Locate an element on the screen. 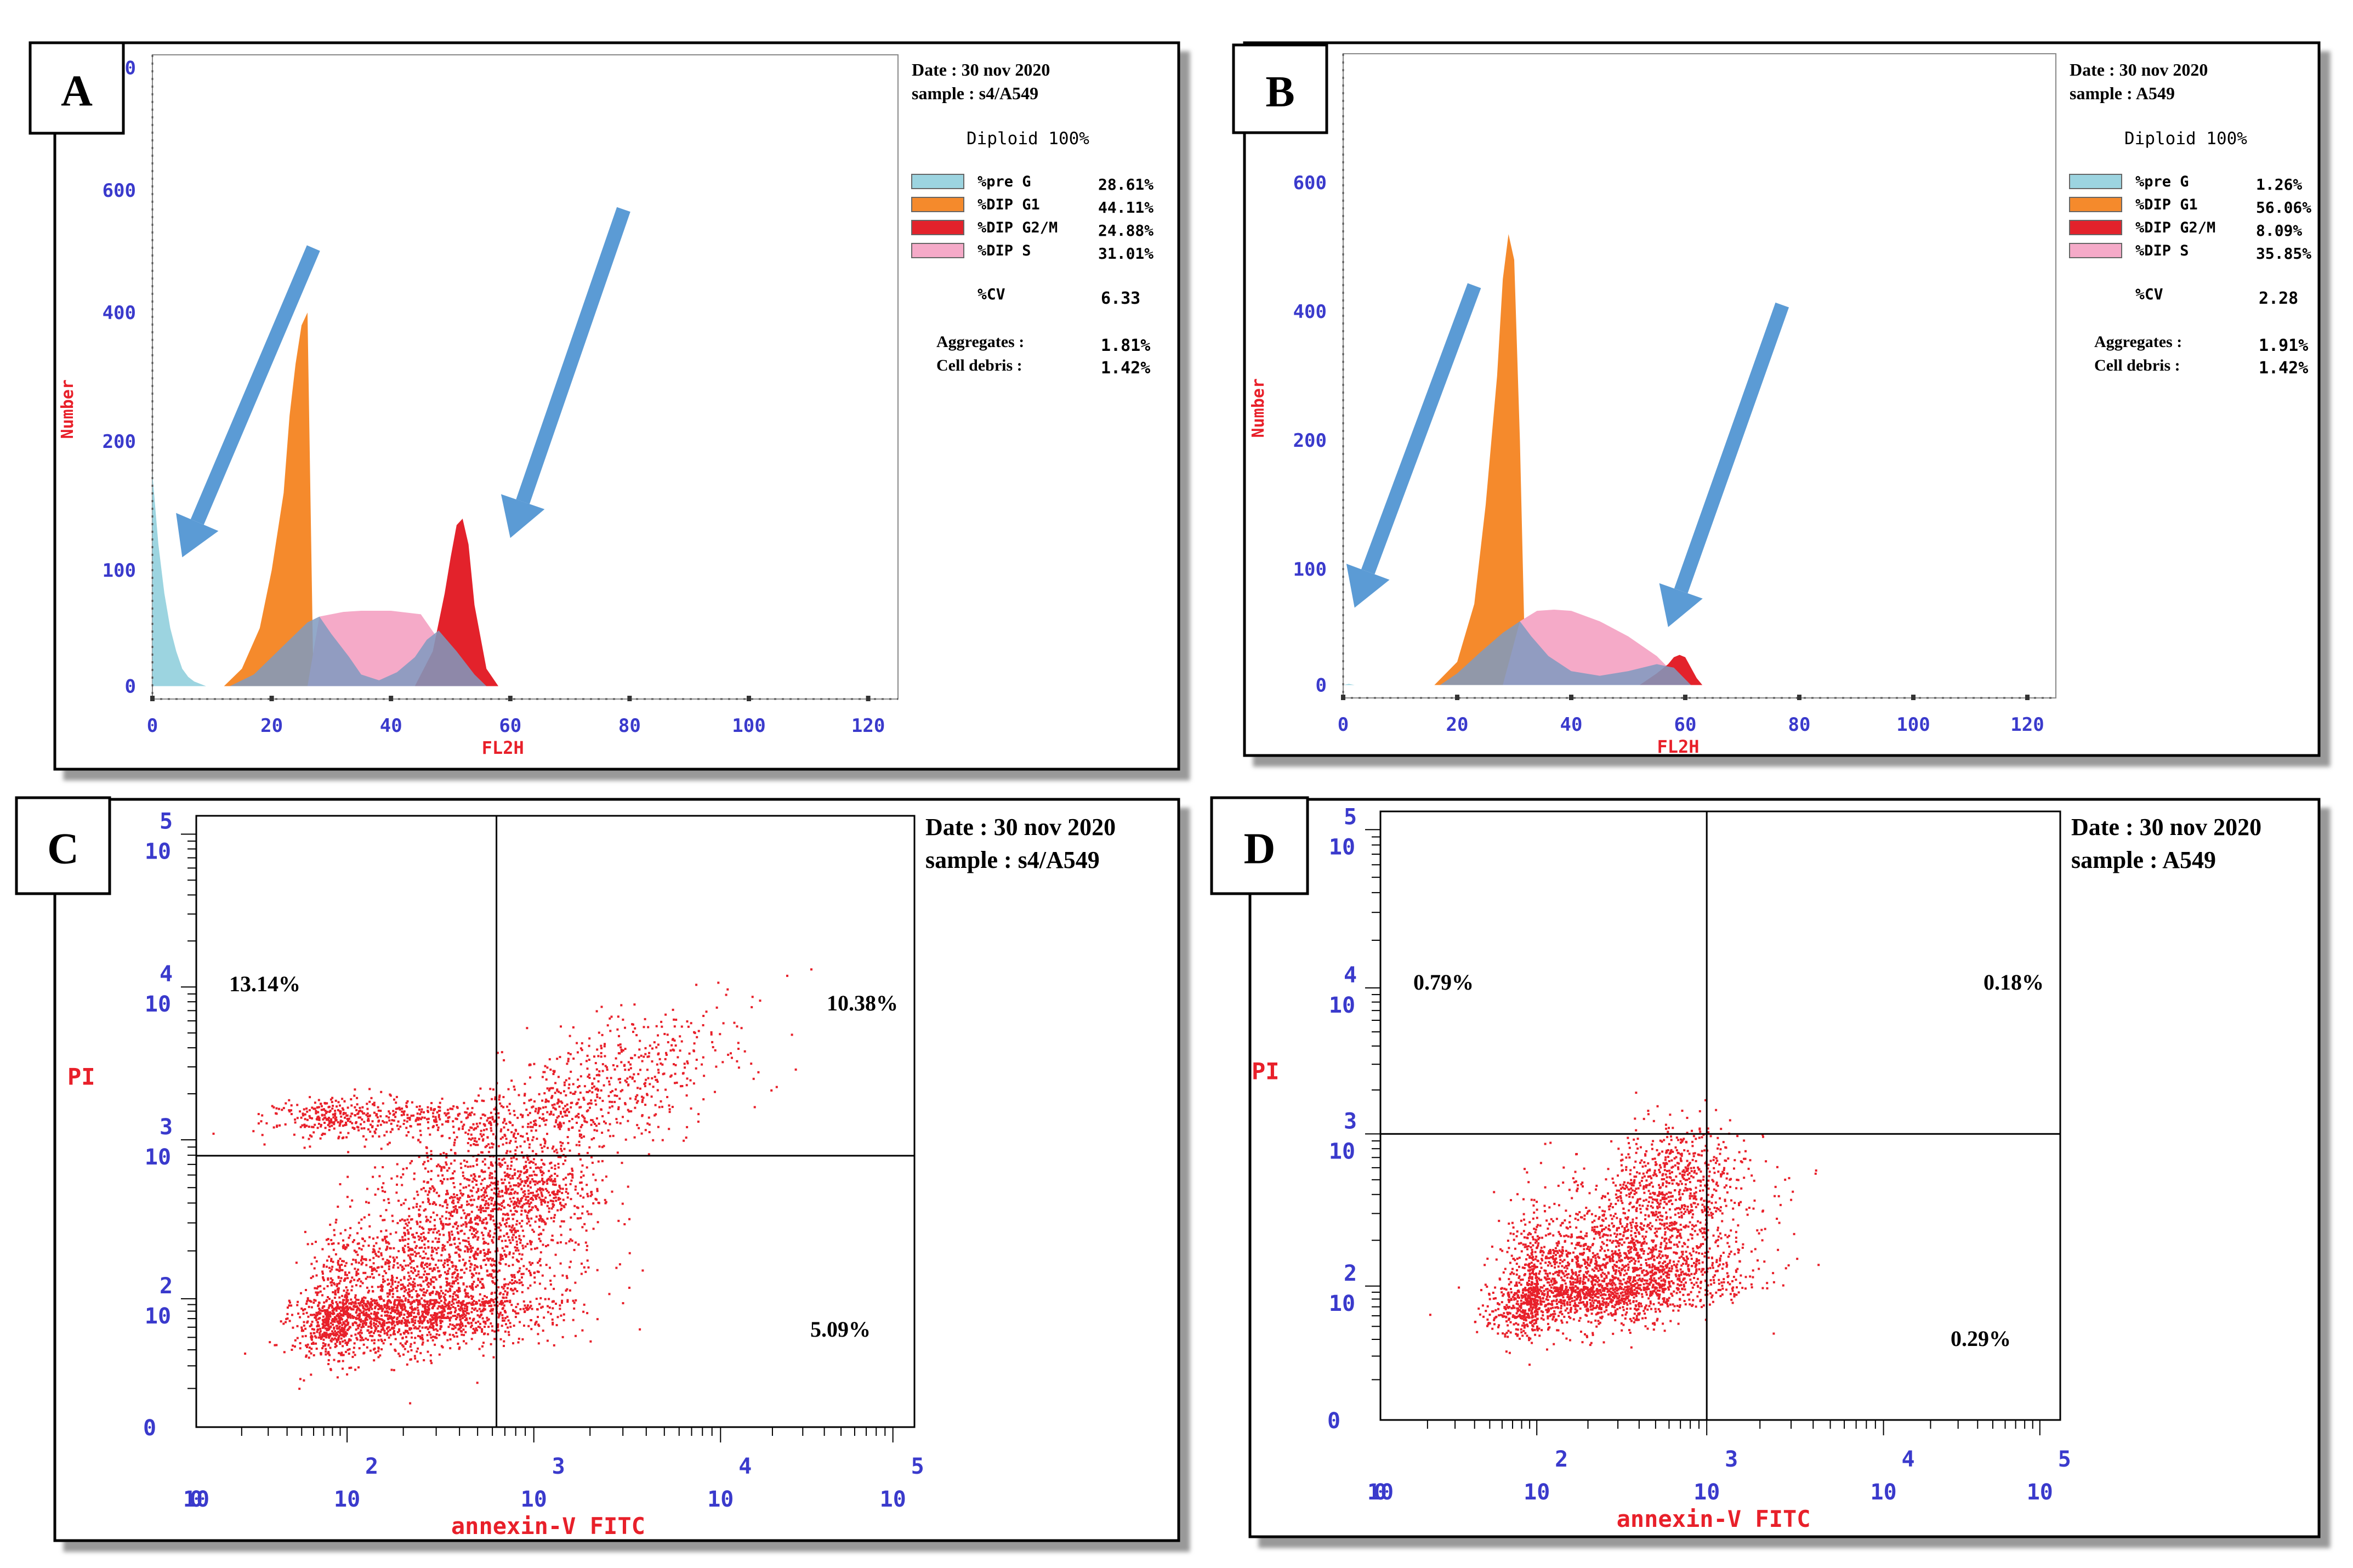 This screenshot has height=1568, width=2353. sample-text: sample : s4/A549 is located at coordinates (975, 93).